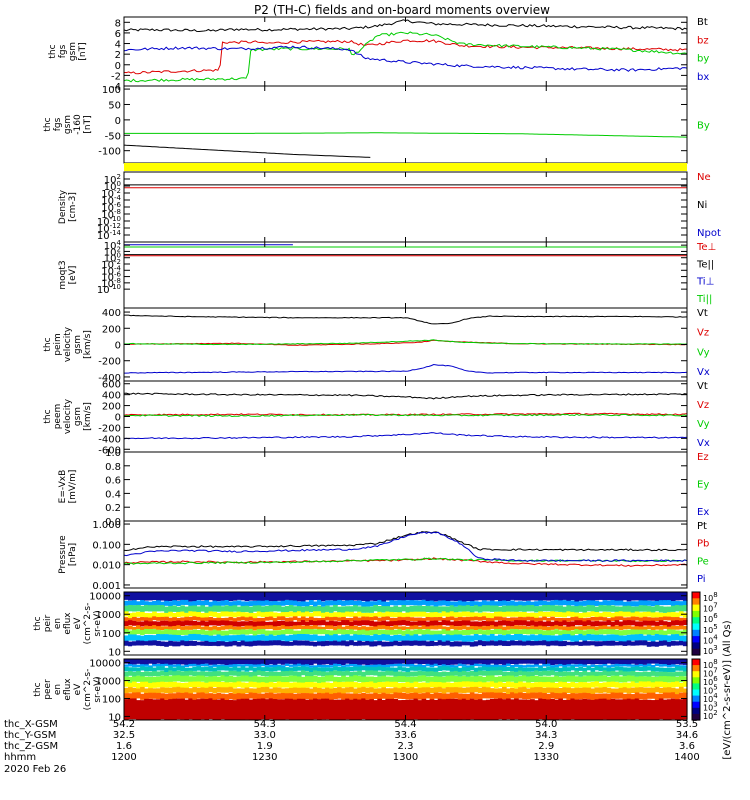 The image size is (750, 800). I want to click on legend-Pb: Pb, so click(703, 544).